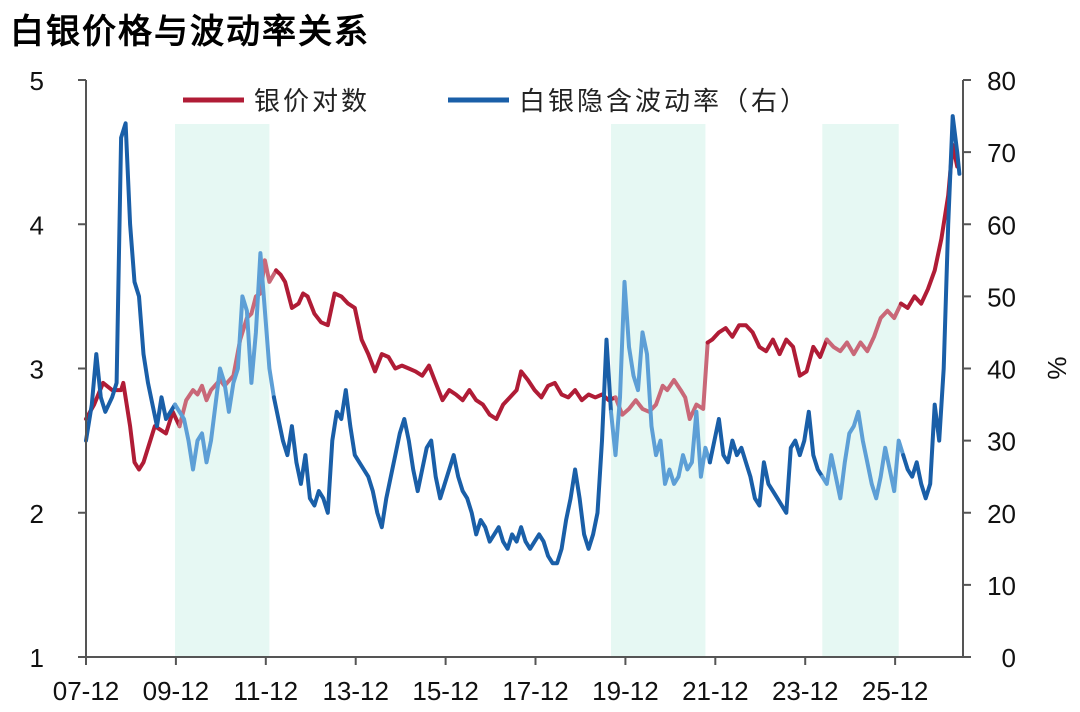  I want to click on x-tick-label: 13-12, so click(355, 691).